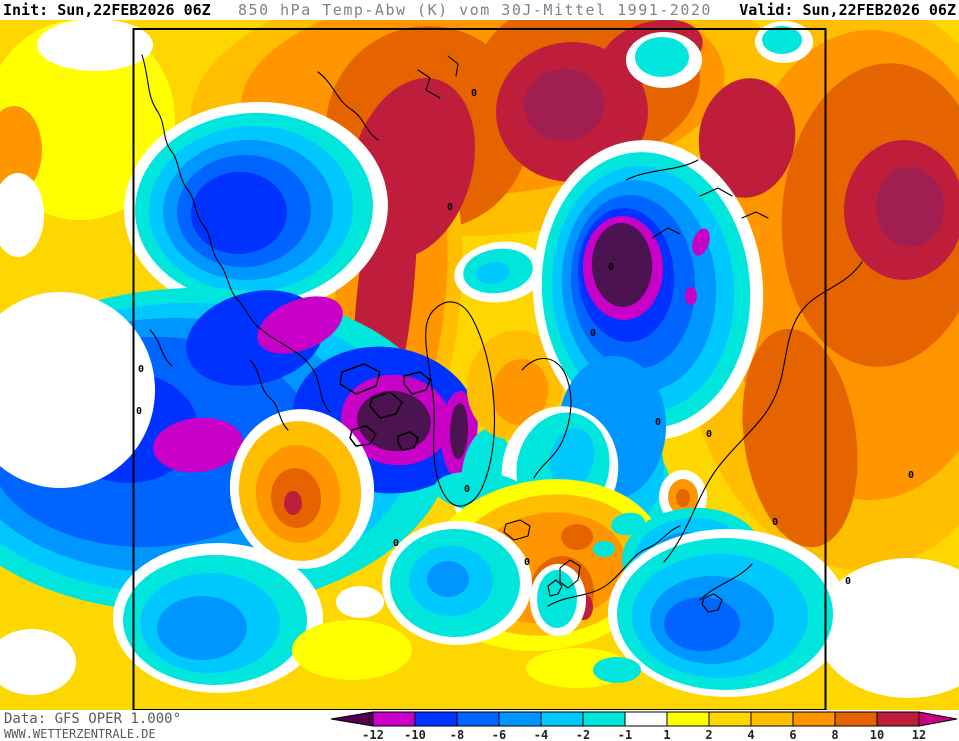 This screenshot has height=741, width=959. I want to click on legend-tick: -4, so click(541, 734).